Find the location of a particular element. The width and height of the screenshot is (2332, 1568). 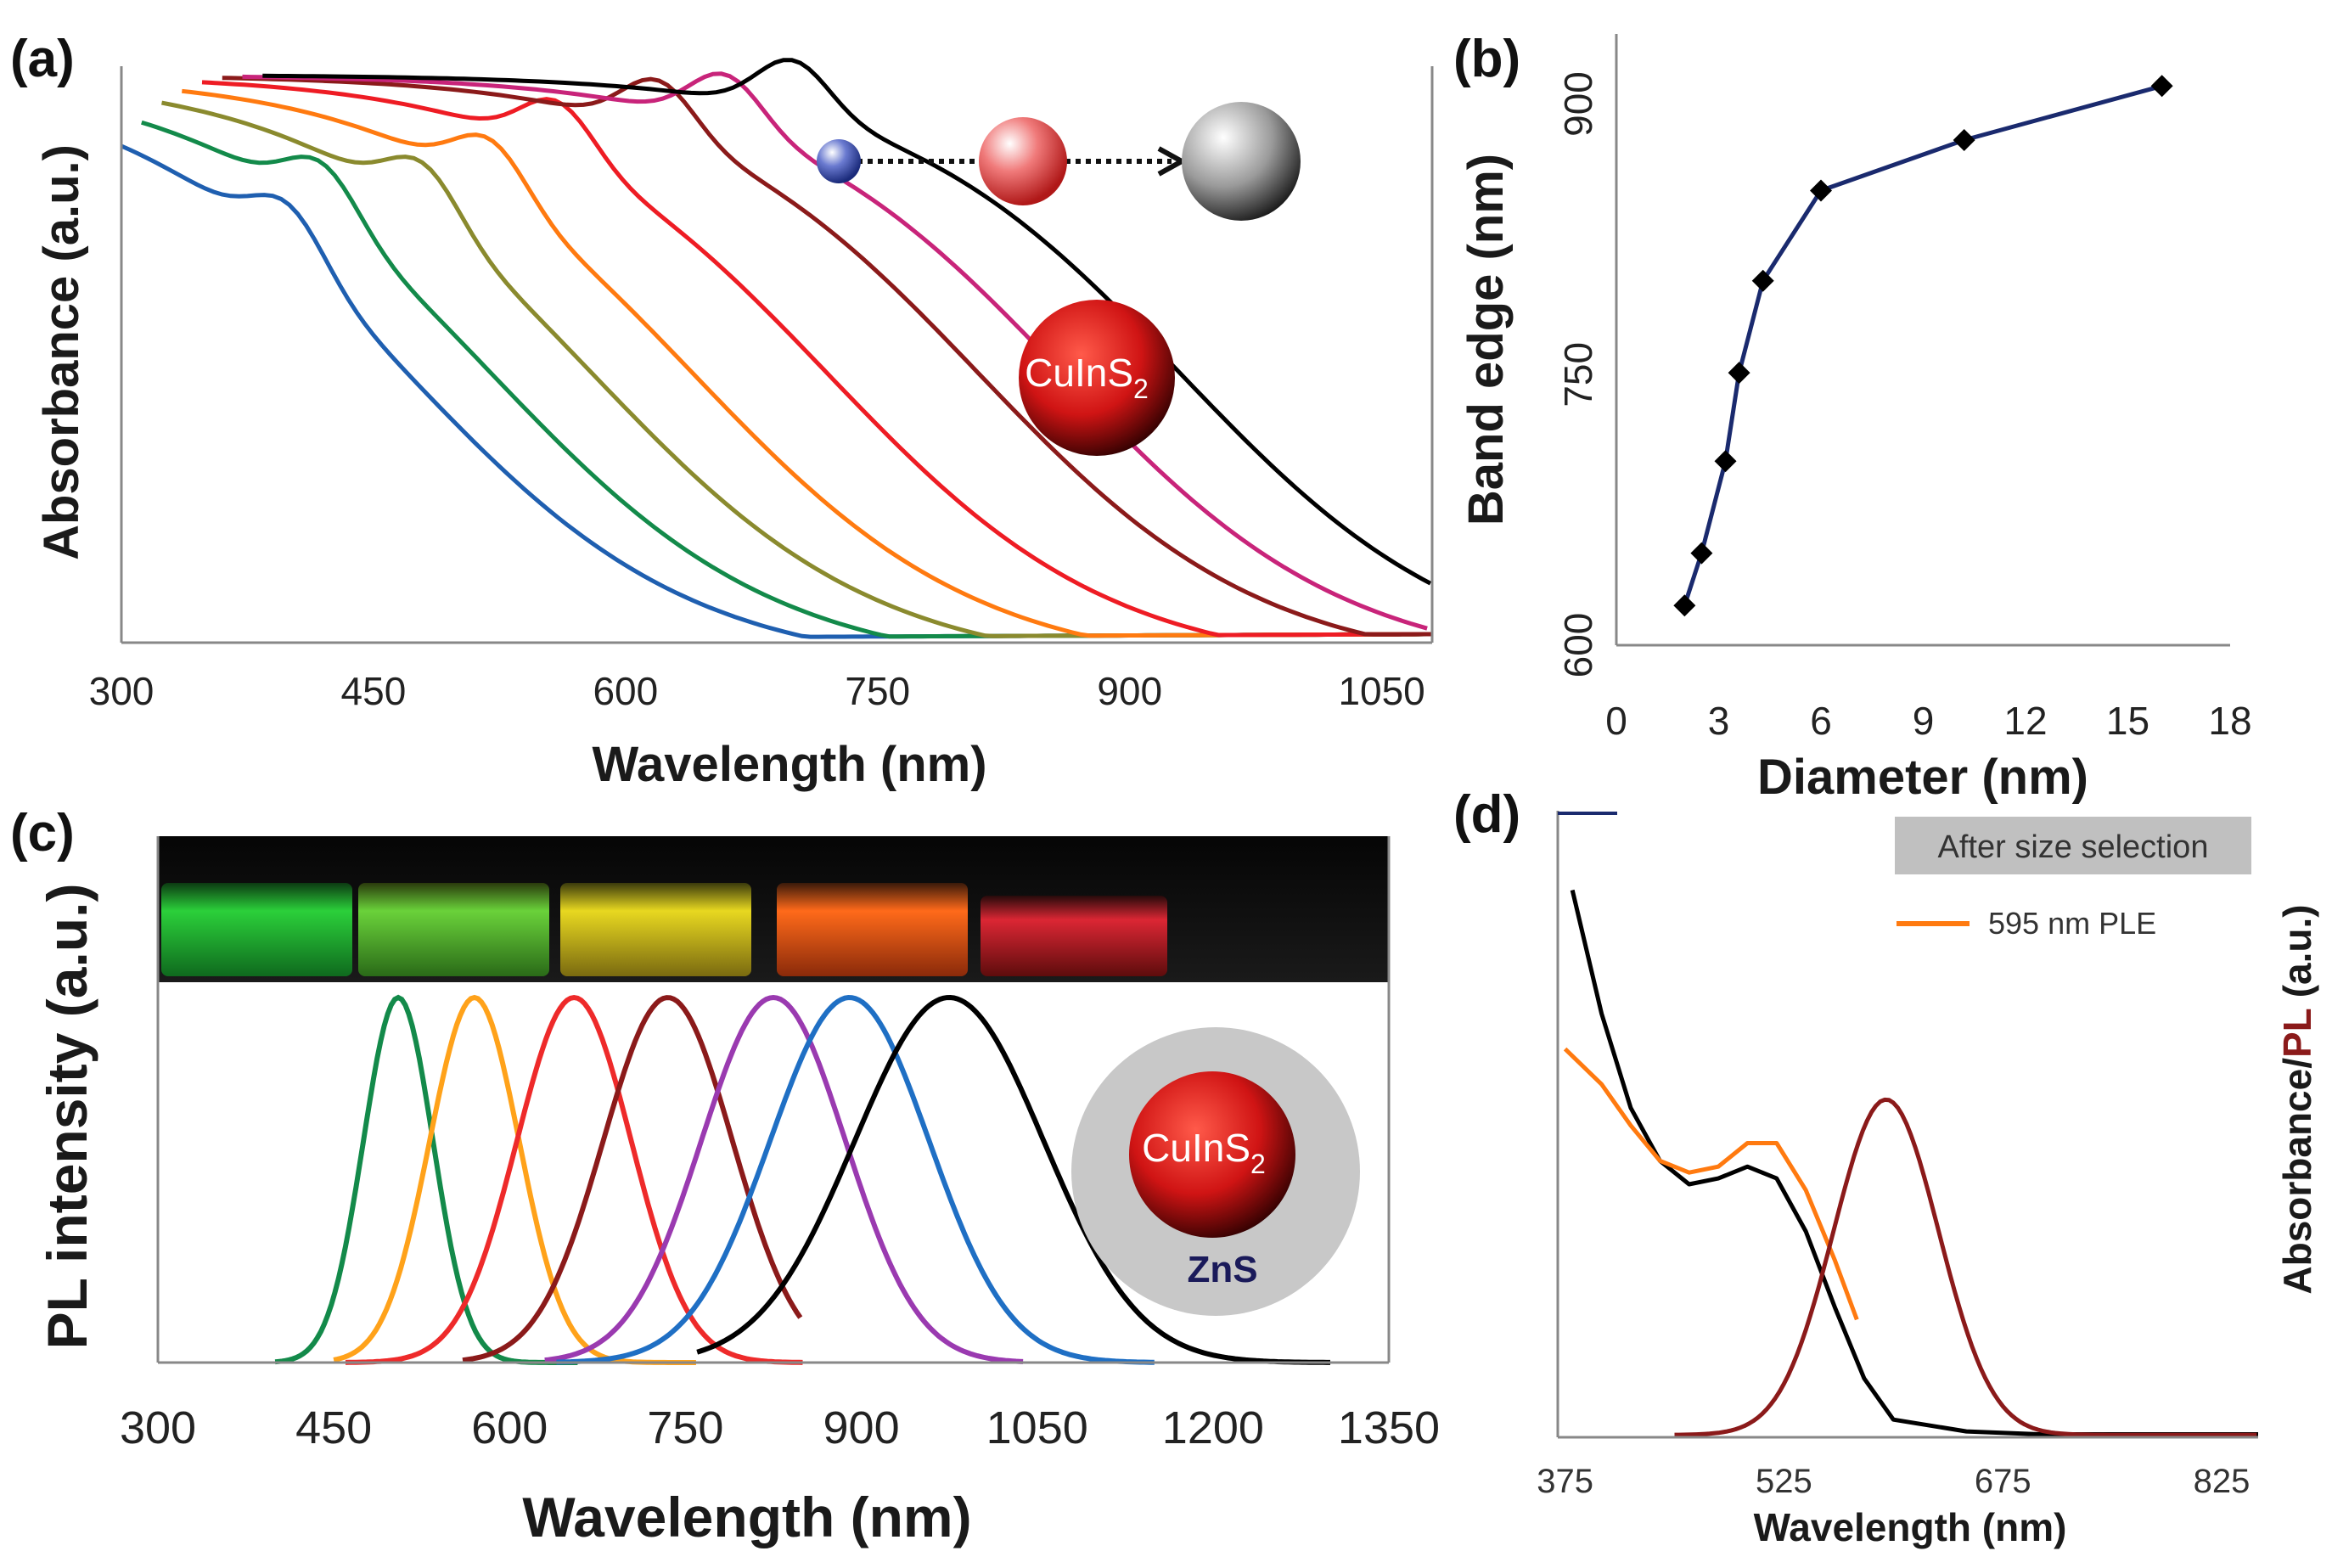

panel-a-x-tick-900: 900 is located at coordinates (1129, 691).